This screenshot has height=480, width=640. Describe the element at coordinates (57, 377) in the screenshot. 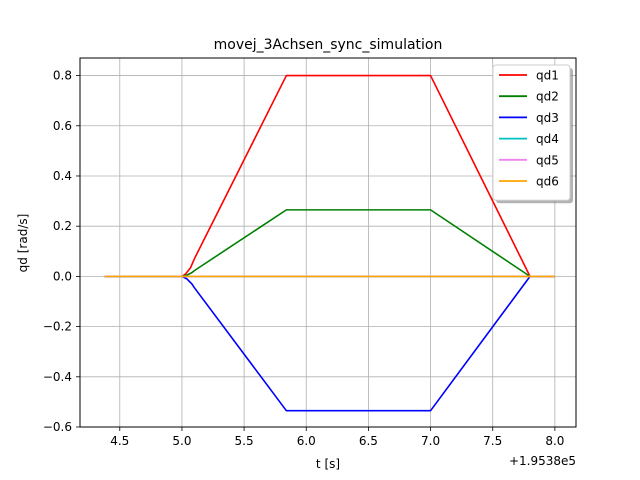

I see `y-tick-label: −0.4` at that location.